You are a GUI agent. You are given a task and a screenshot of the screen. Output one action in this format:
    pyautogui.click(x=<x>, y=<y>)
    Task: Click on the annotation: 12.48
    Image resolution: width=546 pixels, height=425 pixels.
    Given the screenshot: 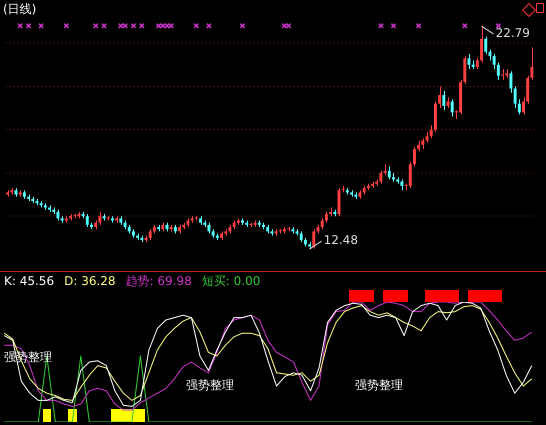 What is the action you would take?
    pyautogui.click(x=341, y=240)
    